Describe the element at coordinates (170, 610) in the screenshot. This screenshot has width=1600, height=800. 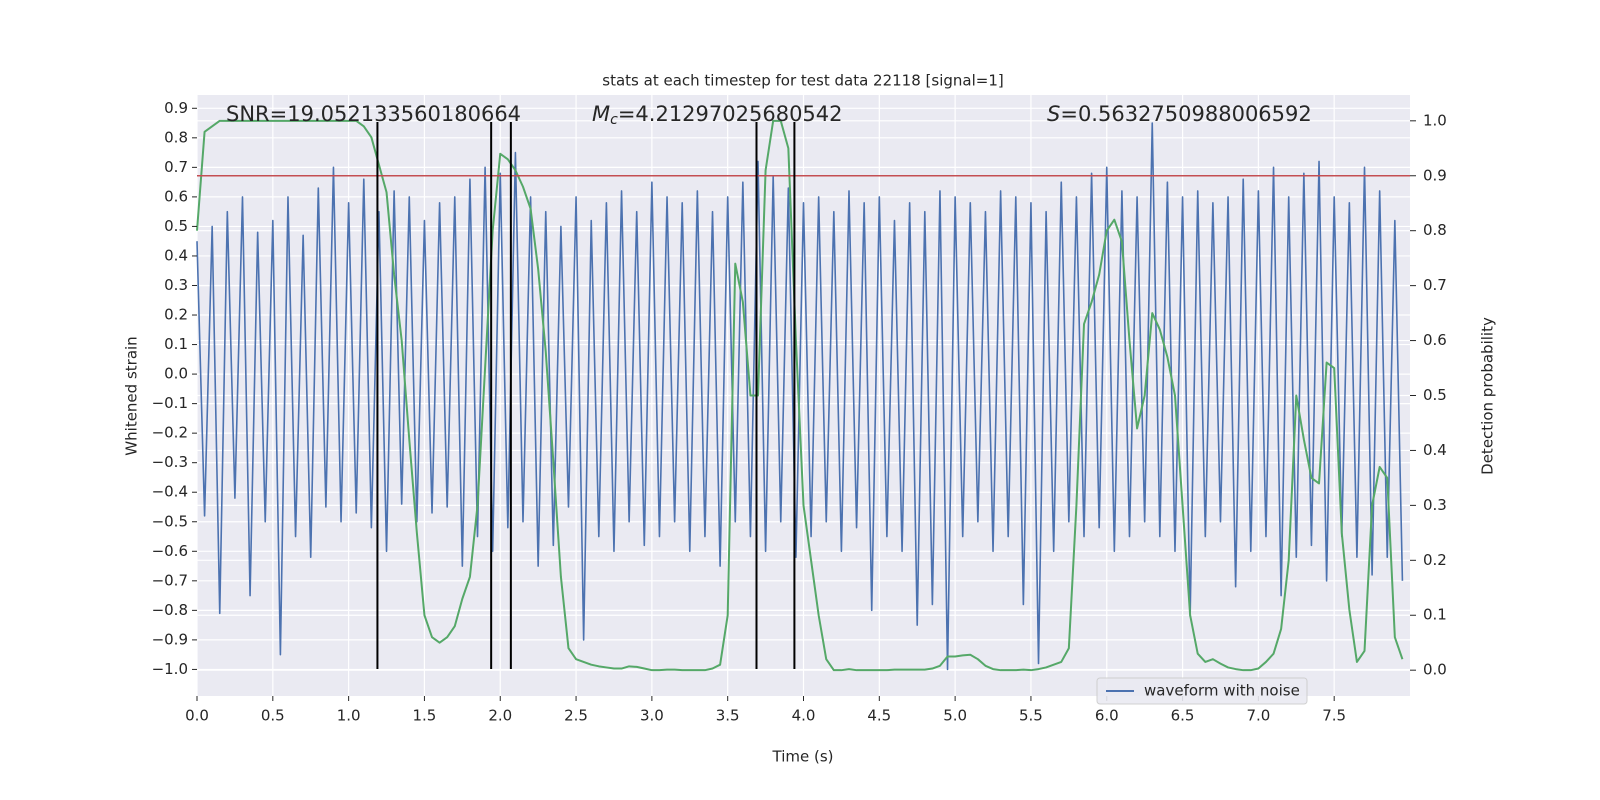
I see `y-tick-label: −0.8` at that location.